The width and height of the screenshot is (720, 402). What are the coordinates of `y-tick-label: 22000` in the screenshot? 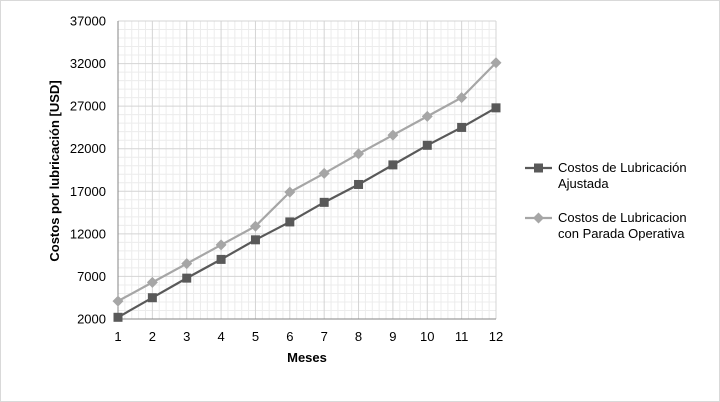 It's located at (88, 148).